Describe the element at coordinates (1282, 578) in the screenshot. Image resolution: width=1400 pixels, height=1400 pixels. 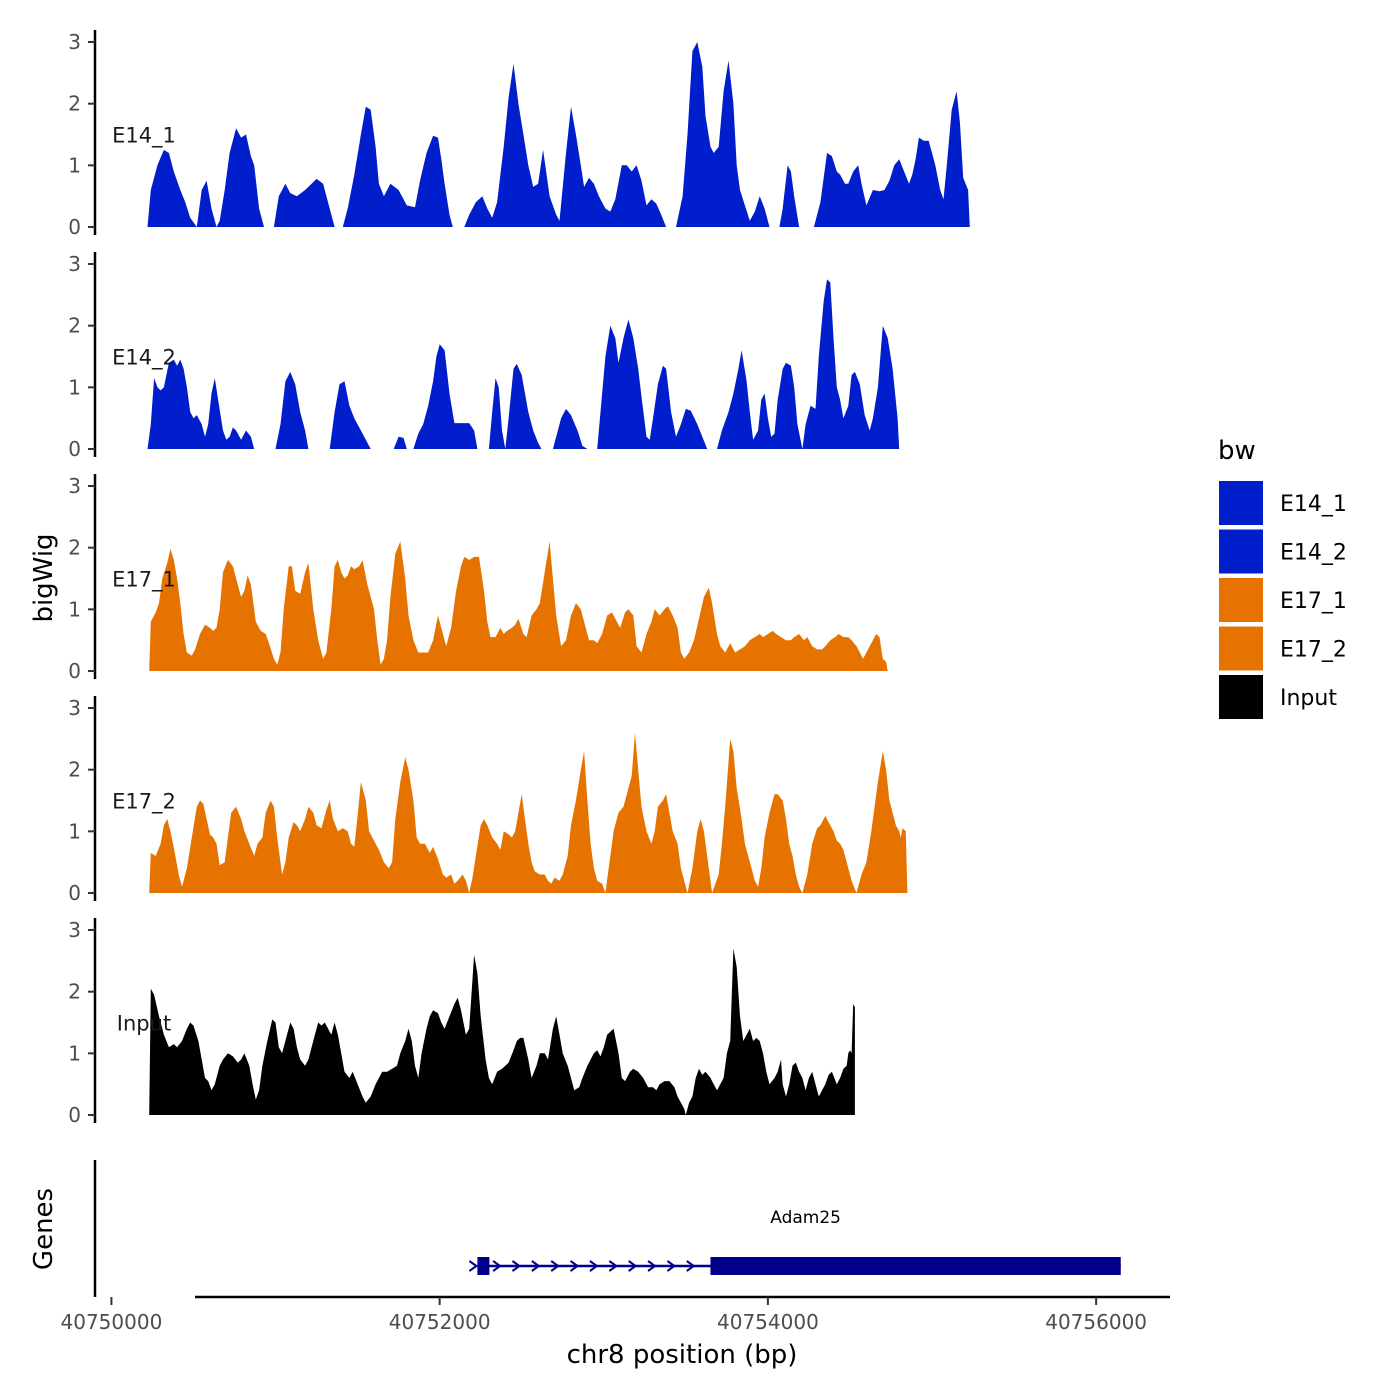
I see `legend: bw E14_1 E14_2 E17_1 E17_2 Input` at that location.